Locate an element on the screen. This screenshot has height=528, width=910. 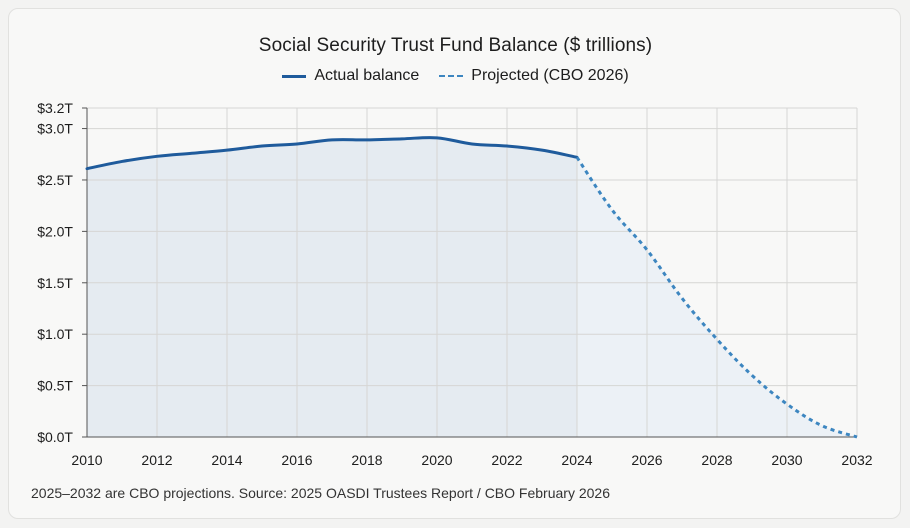
y-tick-label: $0.0T is located at coordinates (55, 437).